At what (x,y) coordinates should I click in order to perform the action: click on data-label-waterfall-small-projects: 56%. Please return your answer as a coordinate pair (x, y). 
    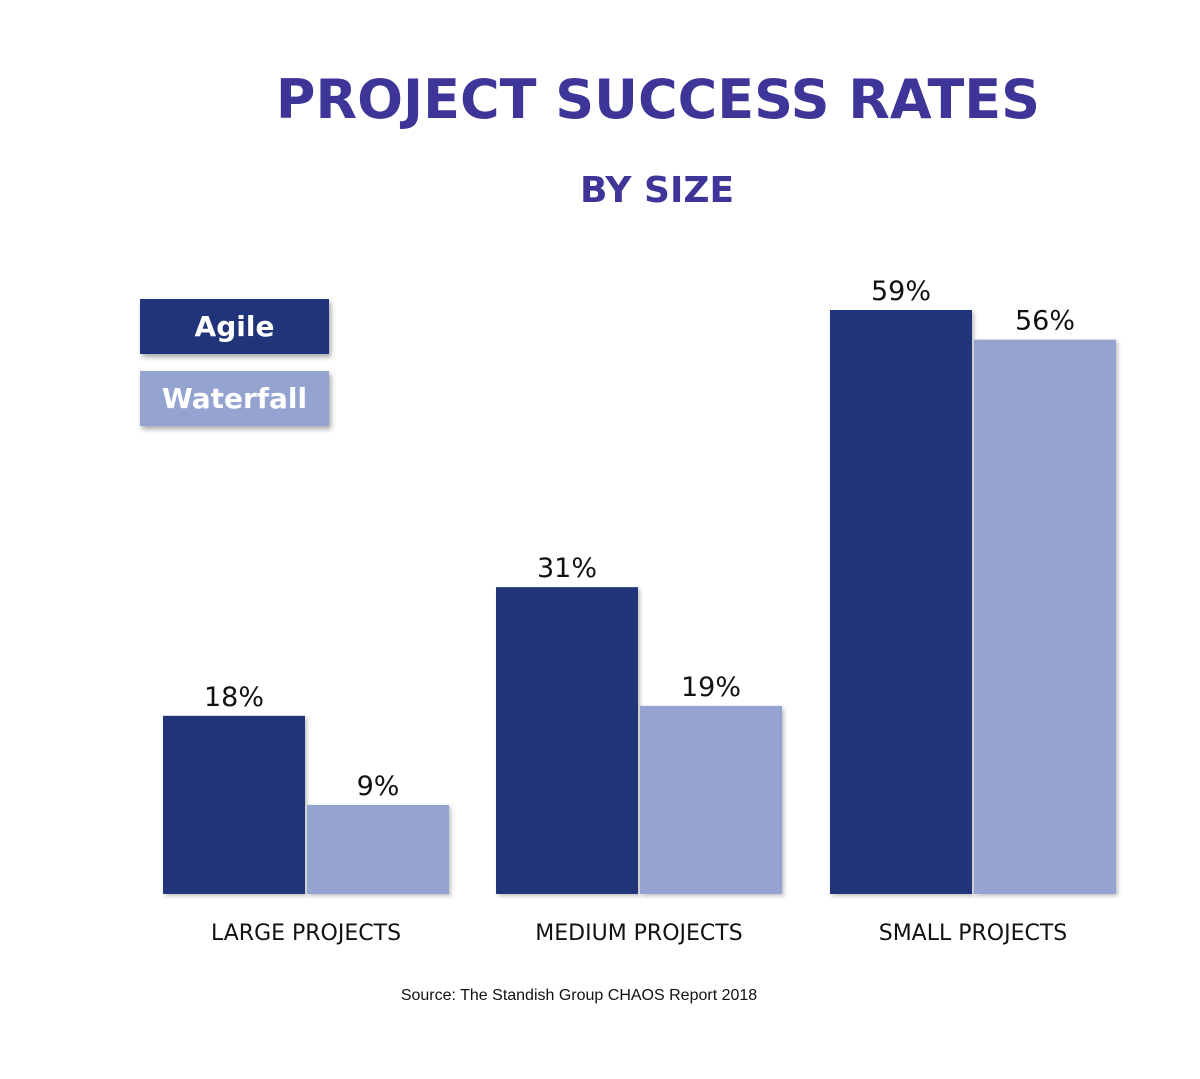
    Looking at the image, I should click on (1045, 321).